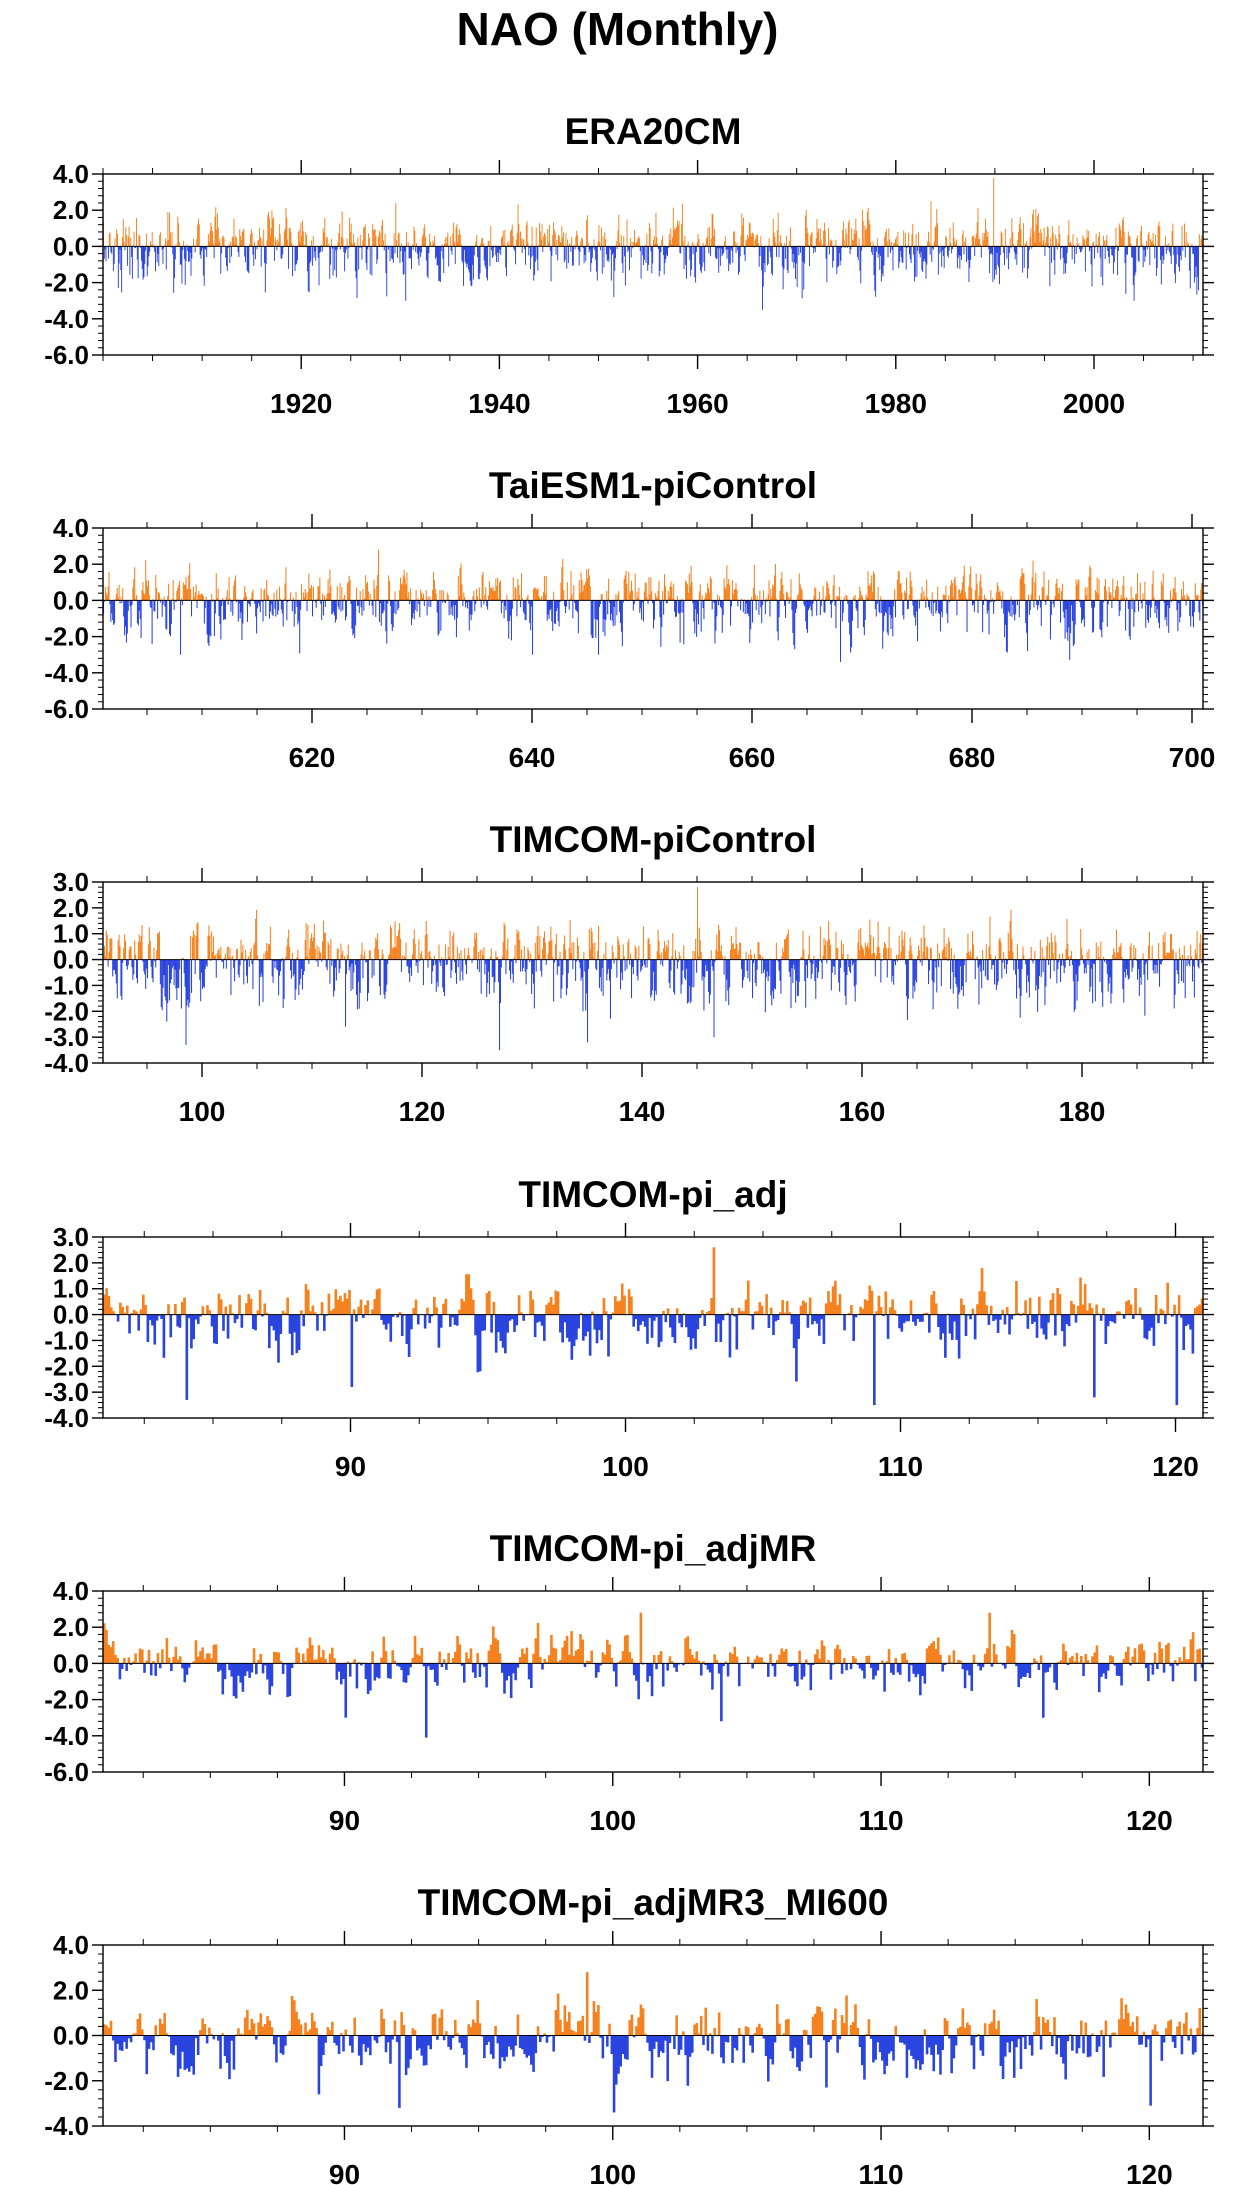 The height and width of the screenshot is (2185, 1235). What do you see at coordinates (71, 908) in the screenshot?
I see `y-tick-label: 2.0` at bounding box center [71, 908].